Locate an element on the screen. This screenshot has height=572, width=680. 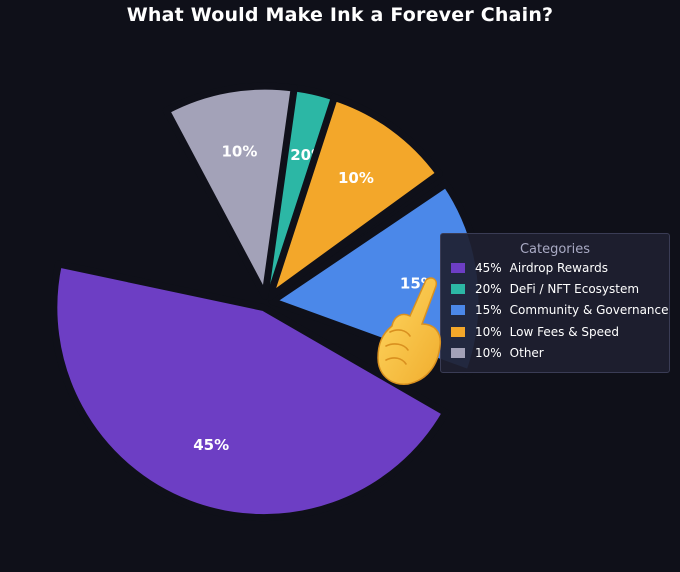
legend-percent: 45% is located at coordinates (488, 267).